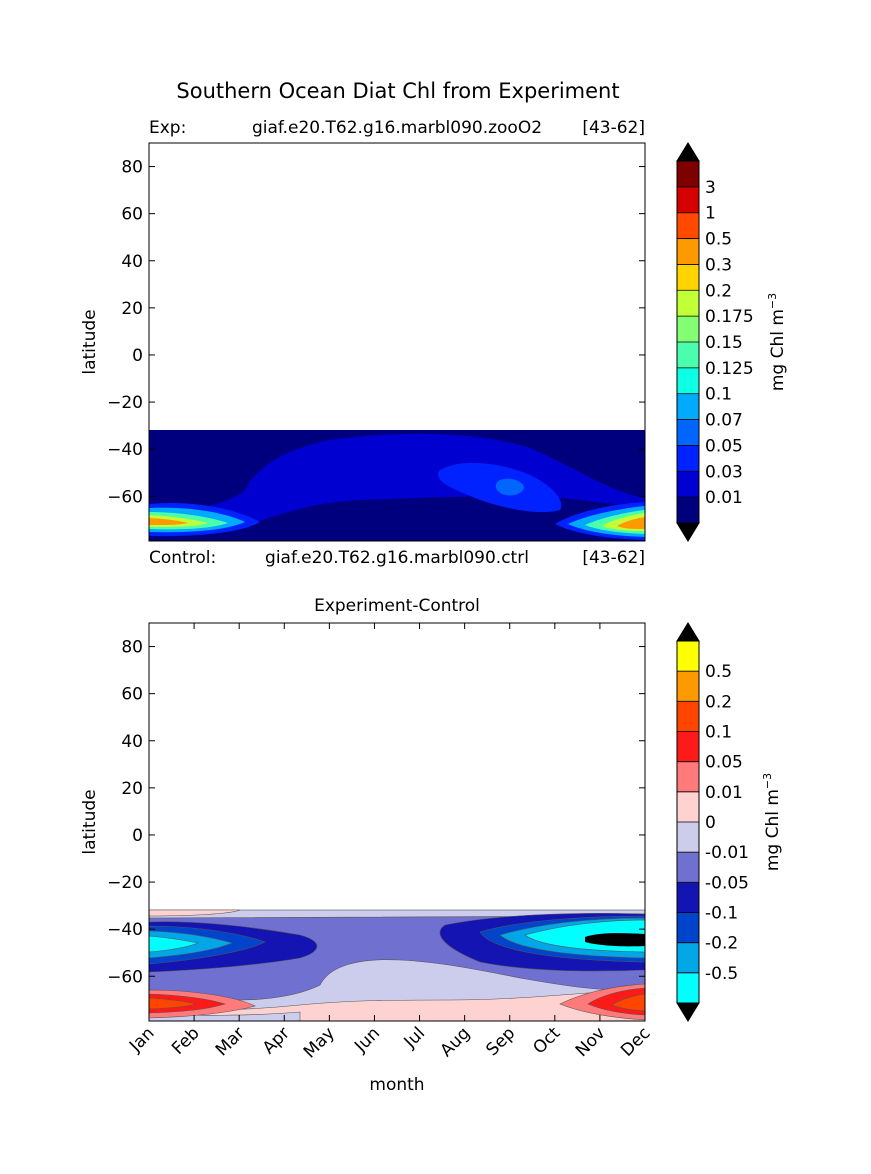 The height and width of the screenshot is (1174, 871). Describe the element at coordinates (688, 532) in the screenshot. I see `colorbar-extend-min` at that location.